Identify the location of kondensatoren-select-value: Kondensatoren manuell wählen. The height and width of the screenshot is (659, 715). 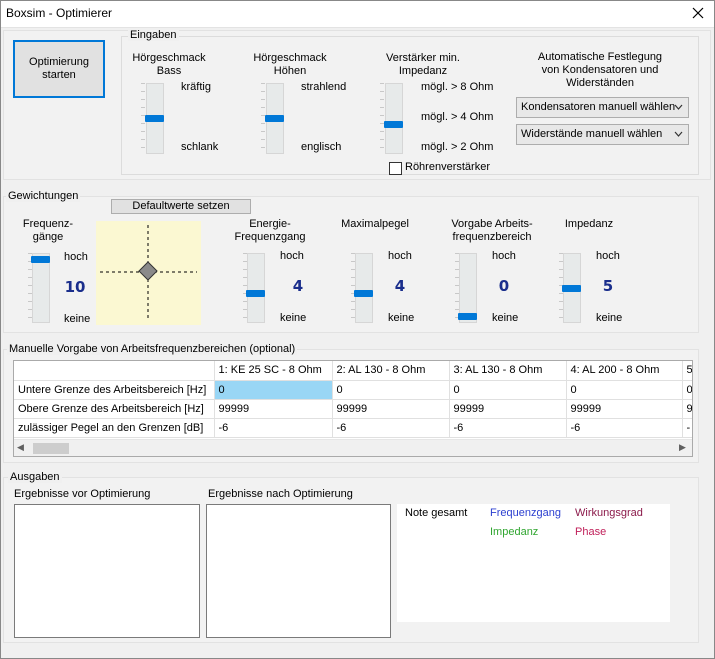
(598, 107).